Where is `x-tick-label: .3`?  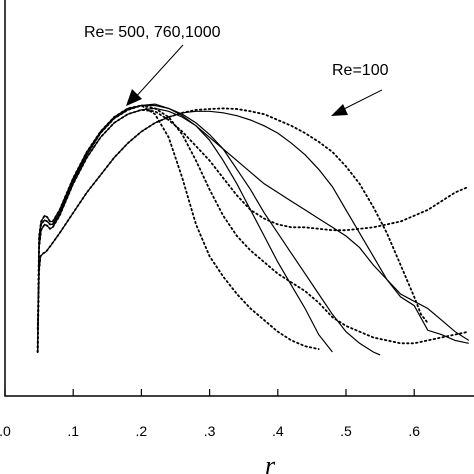 x-tick-label: .3 is located at coordinates (210, 431).